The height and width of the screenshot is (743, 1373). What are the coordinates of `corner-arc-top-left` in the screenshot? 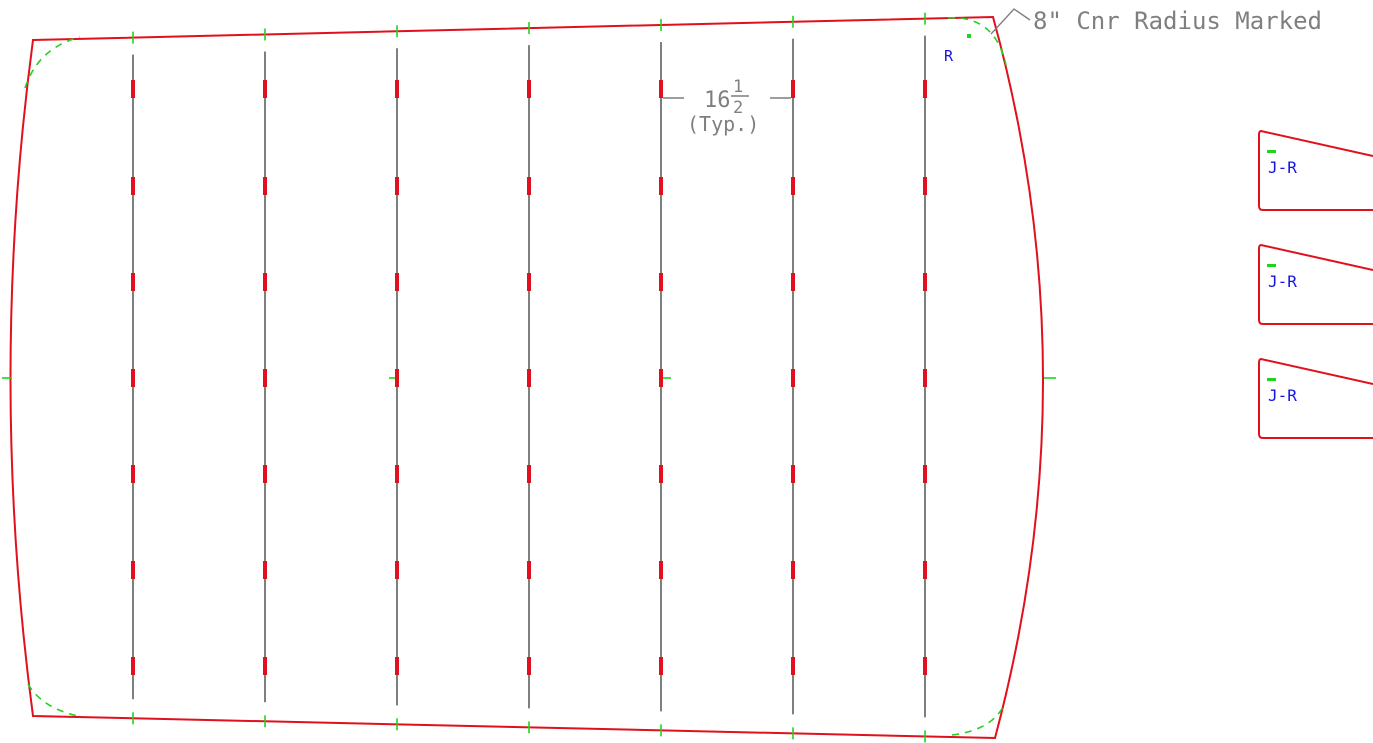 It's located at (52, 62).